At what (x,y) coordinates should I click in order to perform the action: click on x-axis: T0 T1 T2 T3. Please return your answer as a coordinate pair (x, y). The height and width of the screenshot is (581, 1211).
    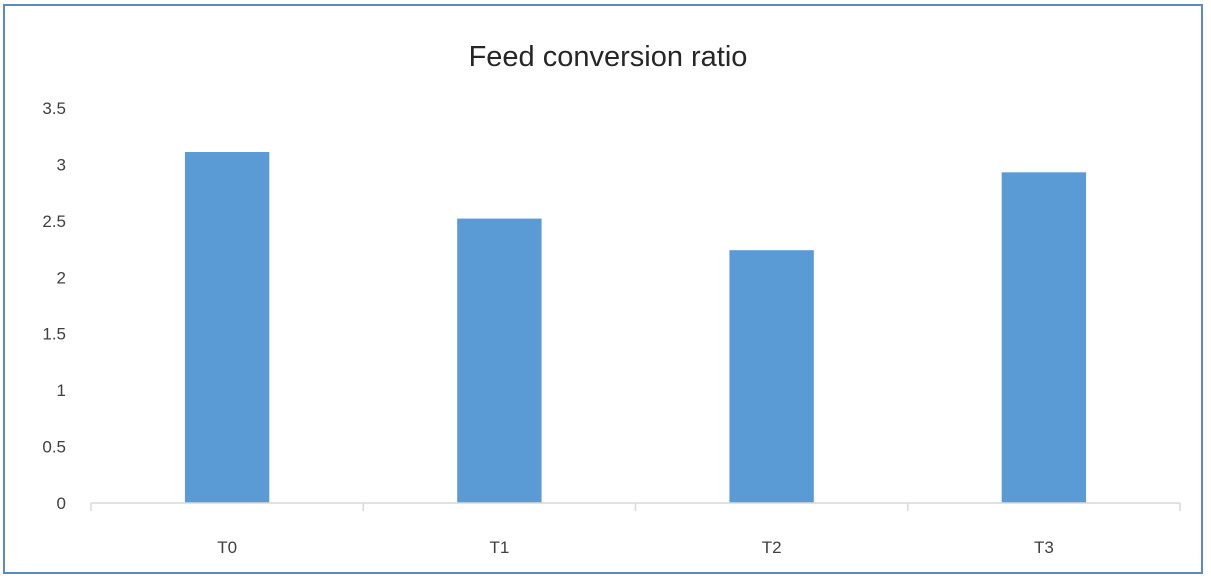
    Looking at the image, I should click on (635, 529).